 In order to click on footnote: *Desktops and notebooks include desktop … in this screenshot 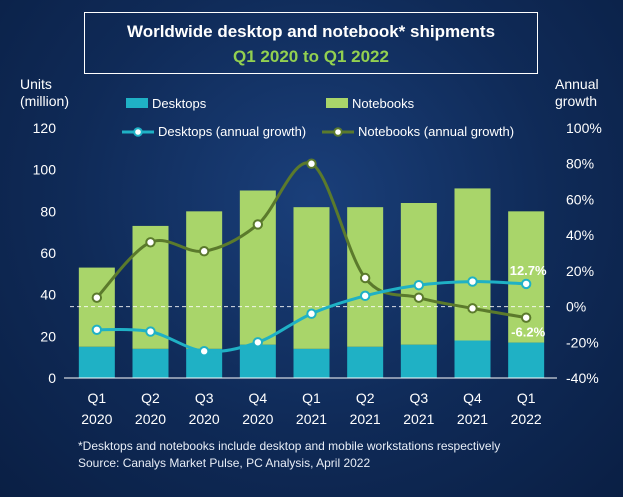, I will do `click(289, 455)`.